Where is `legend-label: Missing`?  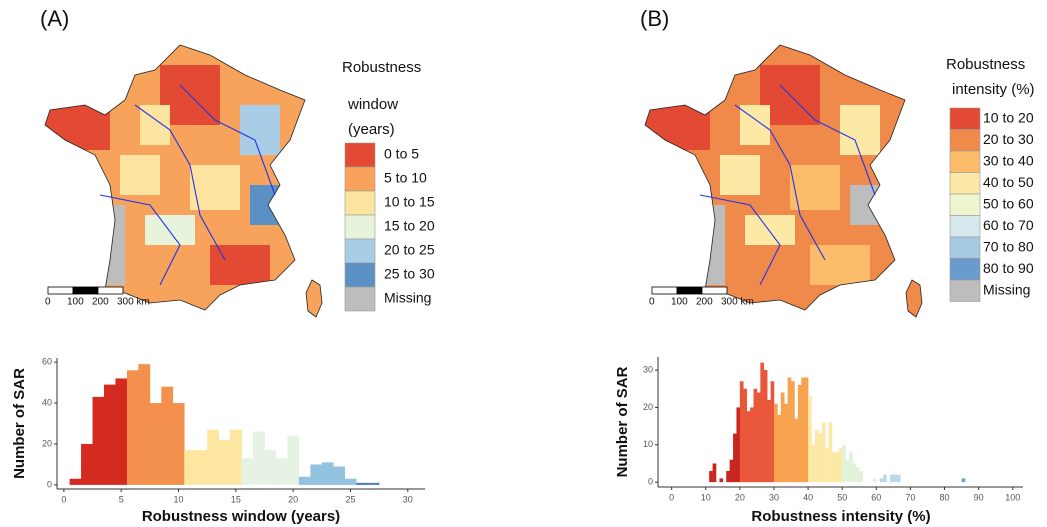
legend-label: Missing is located at coordinates (1006, 289).